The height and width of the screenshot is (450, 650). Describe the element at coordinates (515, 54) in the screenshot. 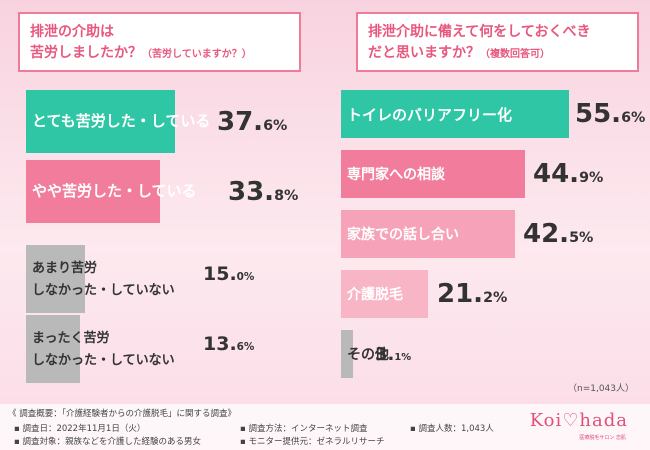

I see `right-question-sub: （複数回答可）` at that location.